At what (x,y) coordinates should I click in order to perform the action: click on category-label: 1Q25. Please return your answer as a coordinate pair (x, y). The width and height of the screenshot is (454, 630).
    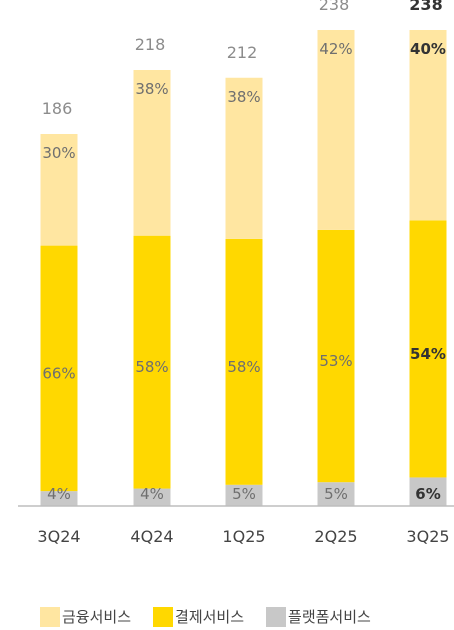
    Looking at the image, I should click on (243, 536).